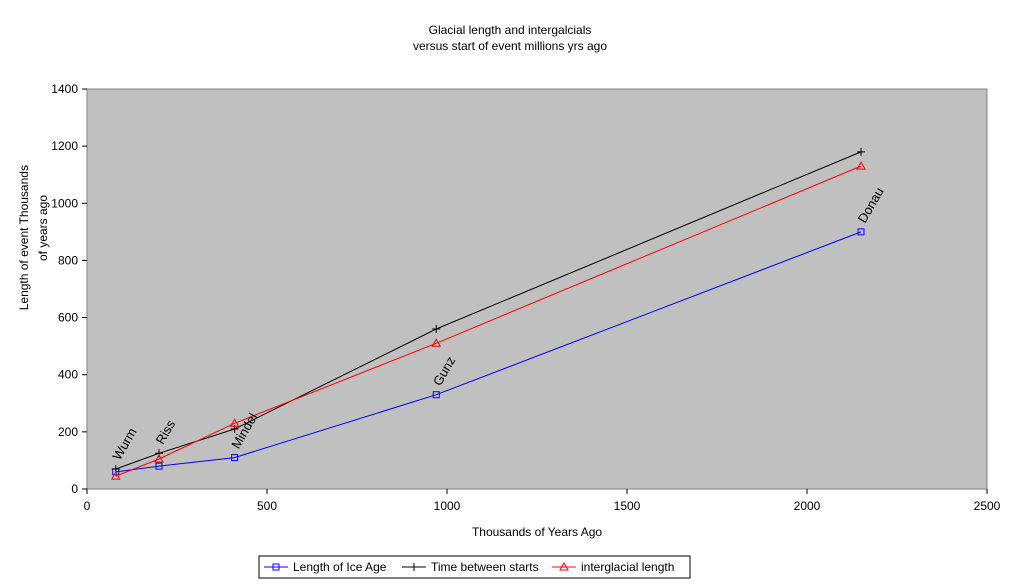 Image resolution: width=1020 pixels, height=587 pixels. Describe the element at coordinates (510, 46) in the screenshot. I see `chart-subtitle: versus start of event millions yrs ago` at that location.